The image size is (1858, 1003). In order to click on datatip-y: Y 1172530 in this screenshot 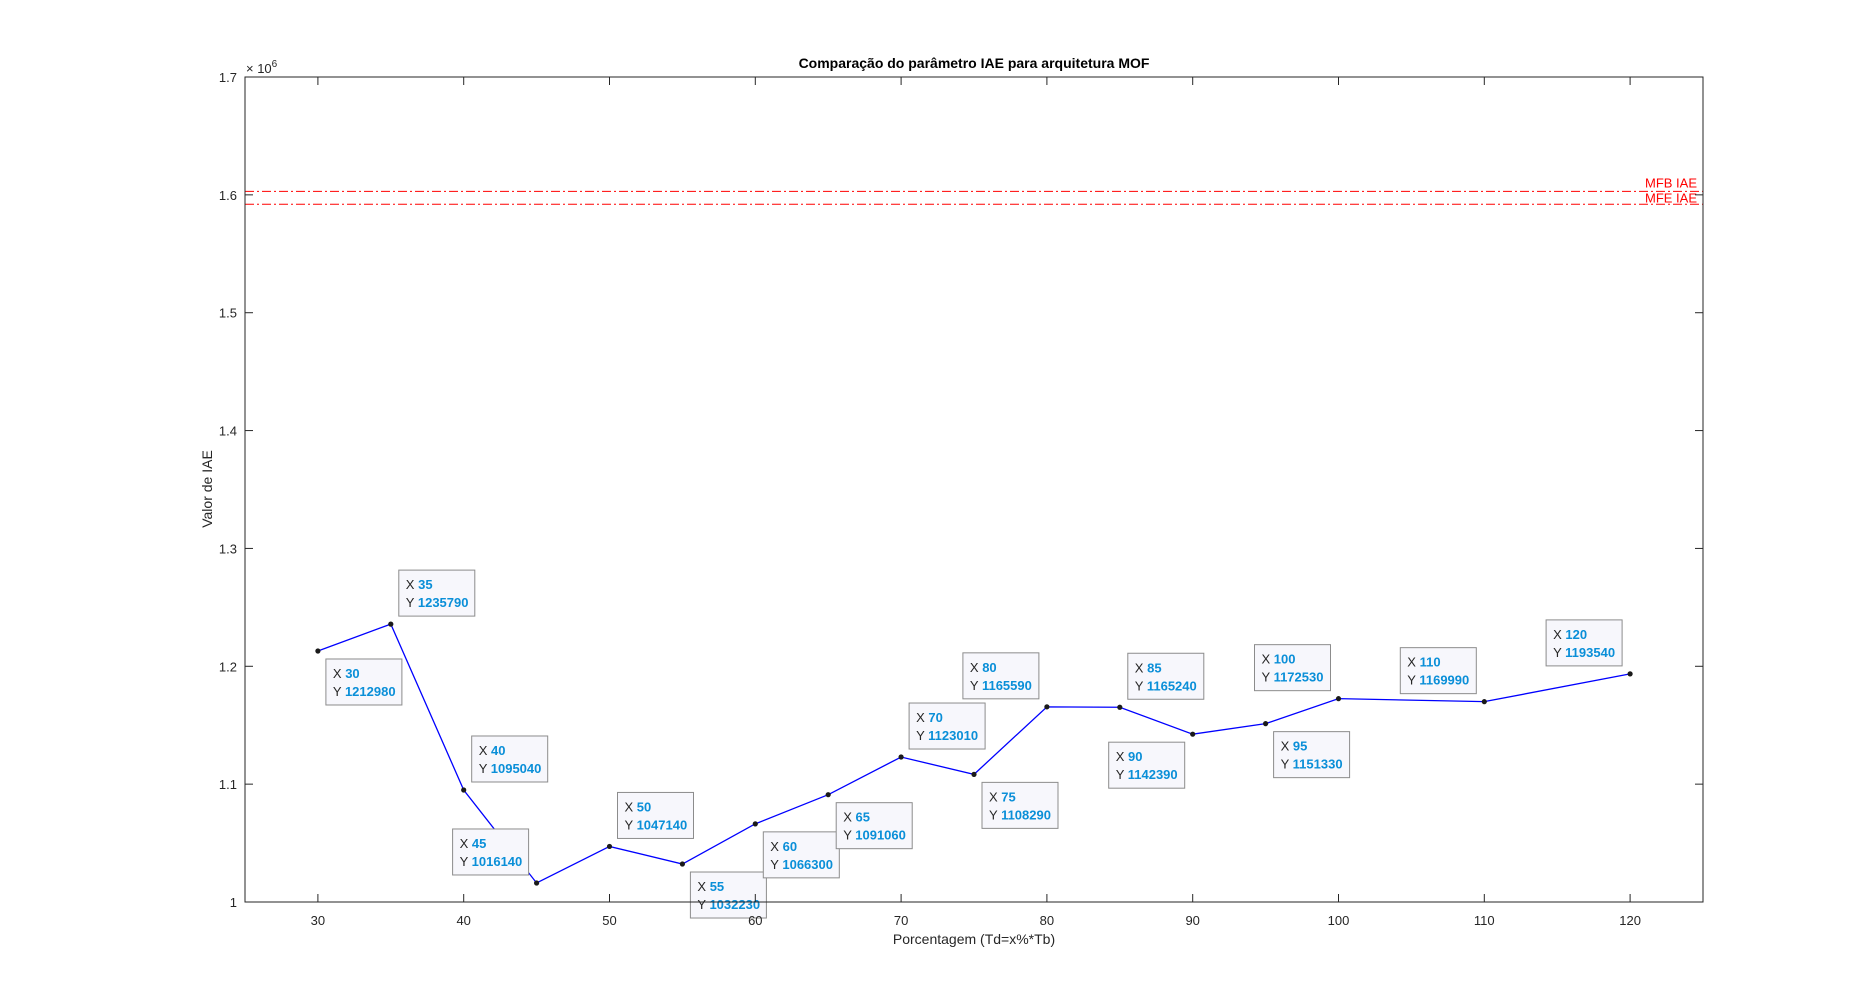, I will do `click(1293, 677)`.